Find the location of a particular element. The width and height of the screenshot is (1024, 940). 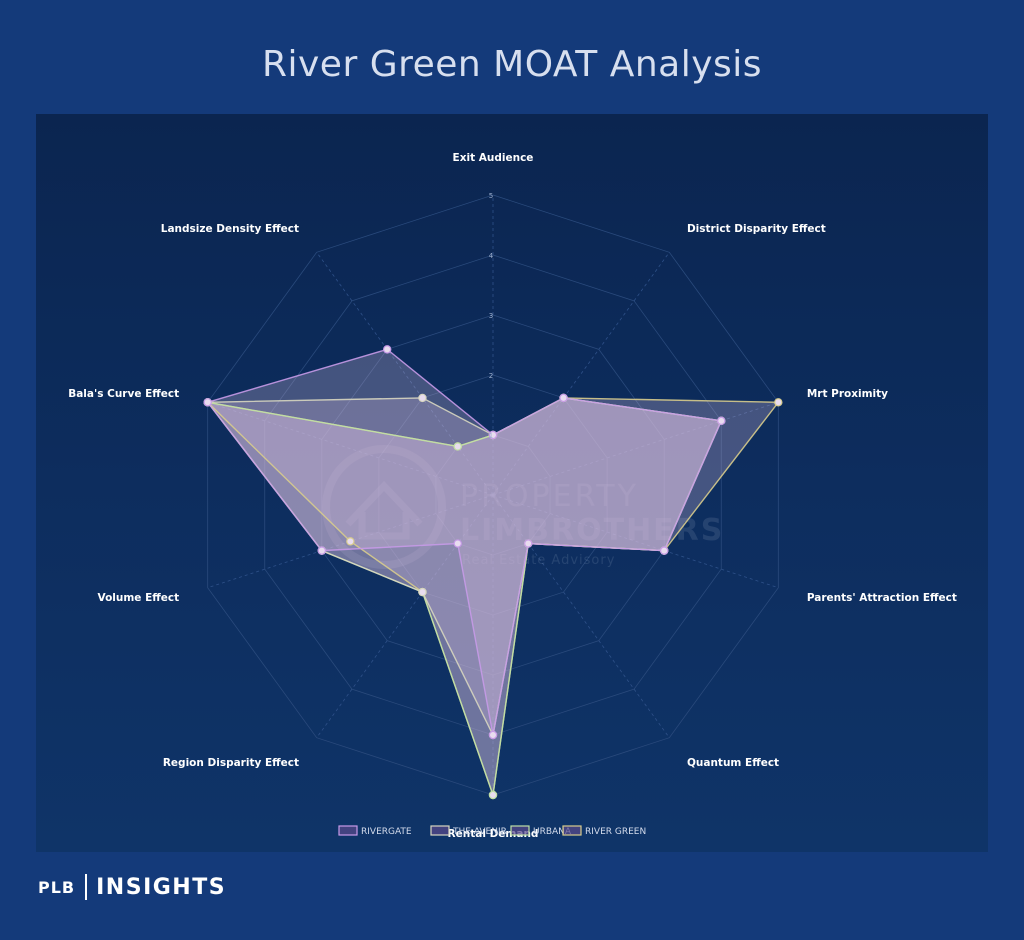

brand-logo: PLB INSIGHTS is located at coordinates (132, 887).